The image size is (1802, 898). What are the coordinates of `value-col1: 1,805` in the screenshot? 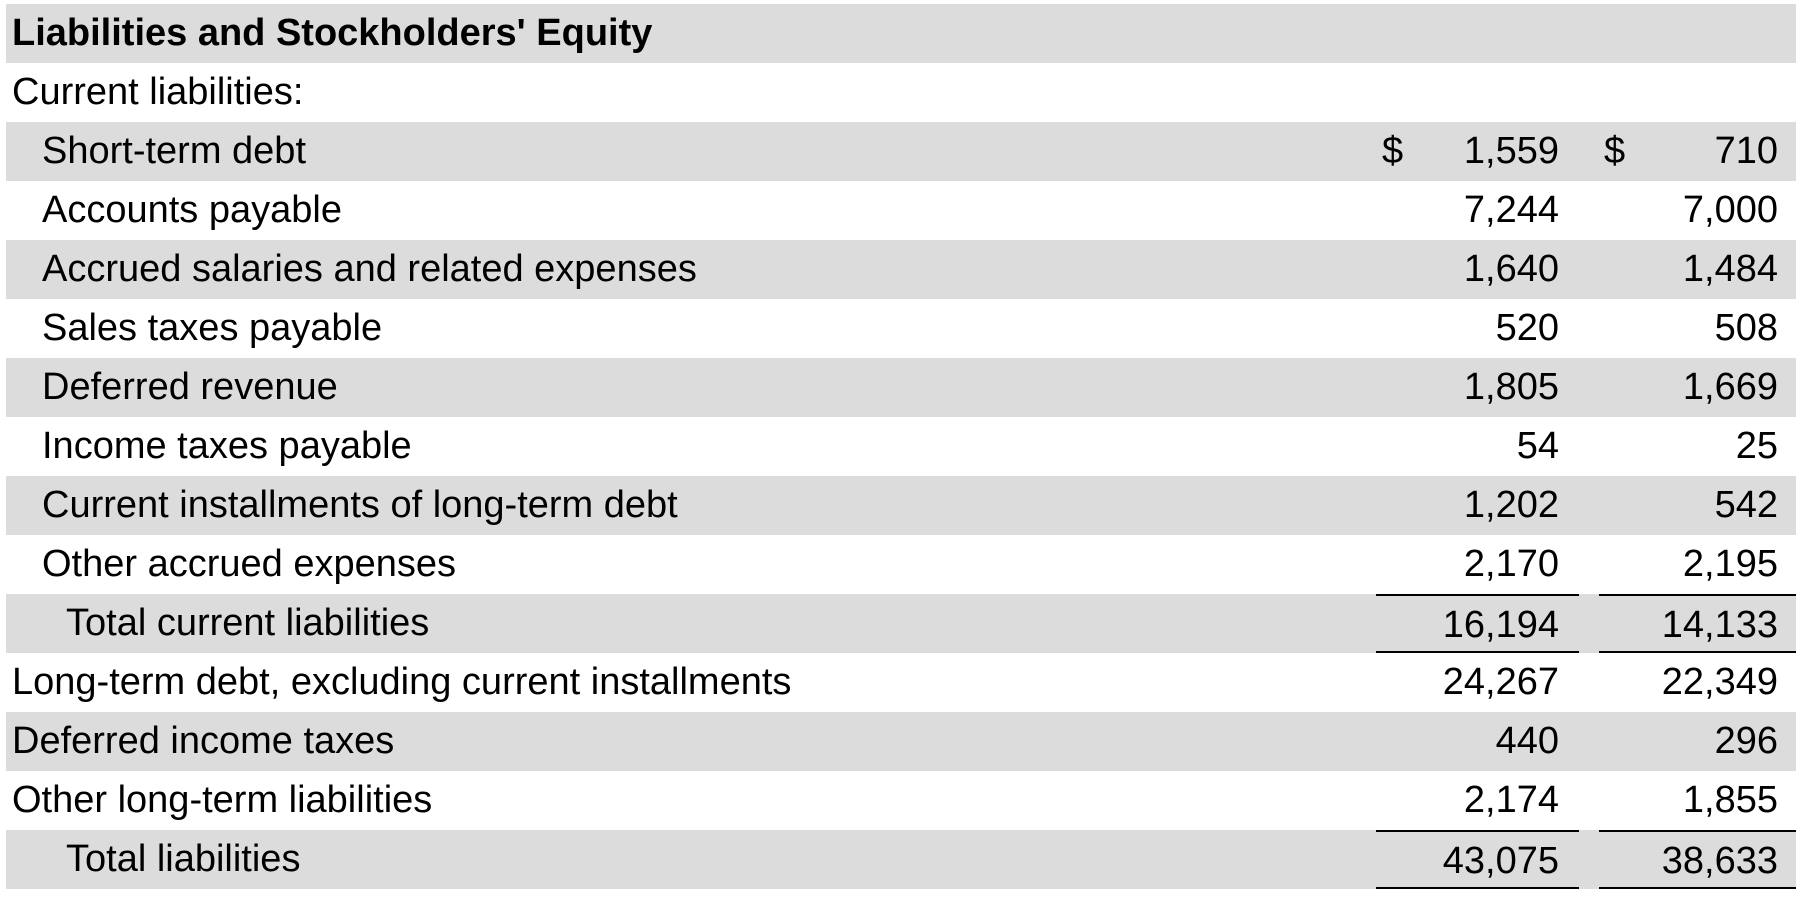 It's located at (1511, 387).